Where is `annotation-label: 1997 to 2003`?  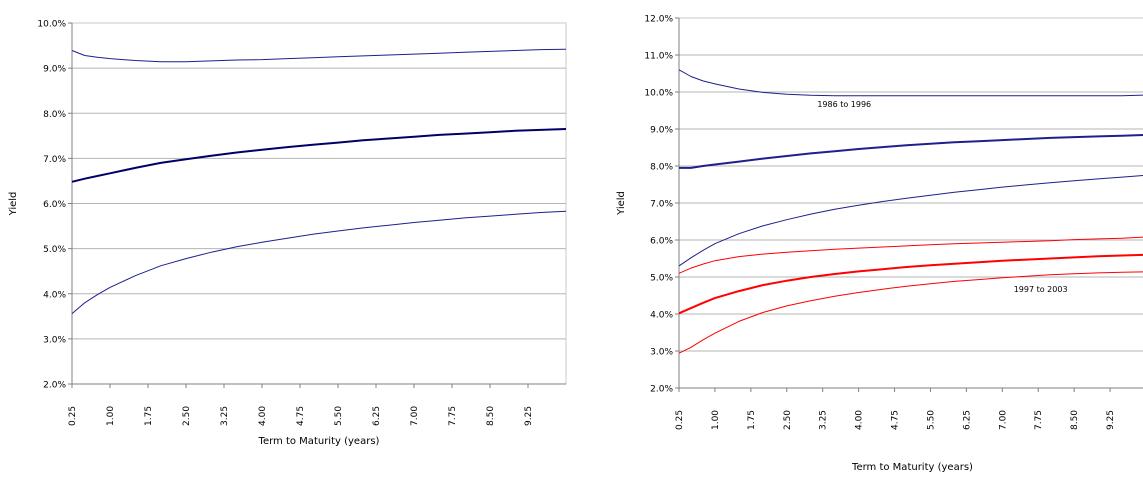 annotation-label: 1997 to 2003 is located at coordinates (1041, 289).